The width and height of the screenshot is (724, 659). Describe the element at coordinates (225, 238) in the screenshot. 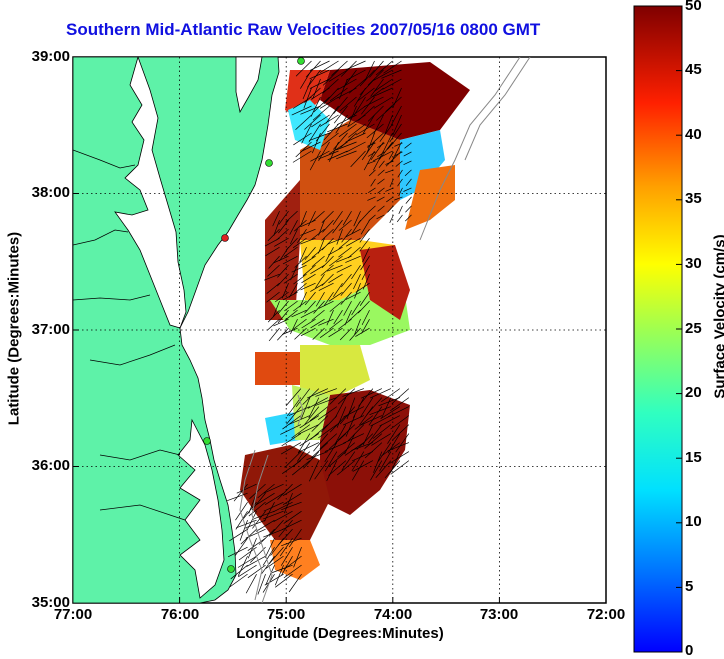

I see `station-marker` at that location.